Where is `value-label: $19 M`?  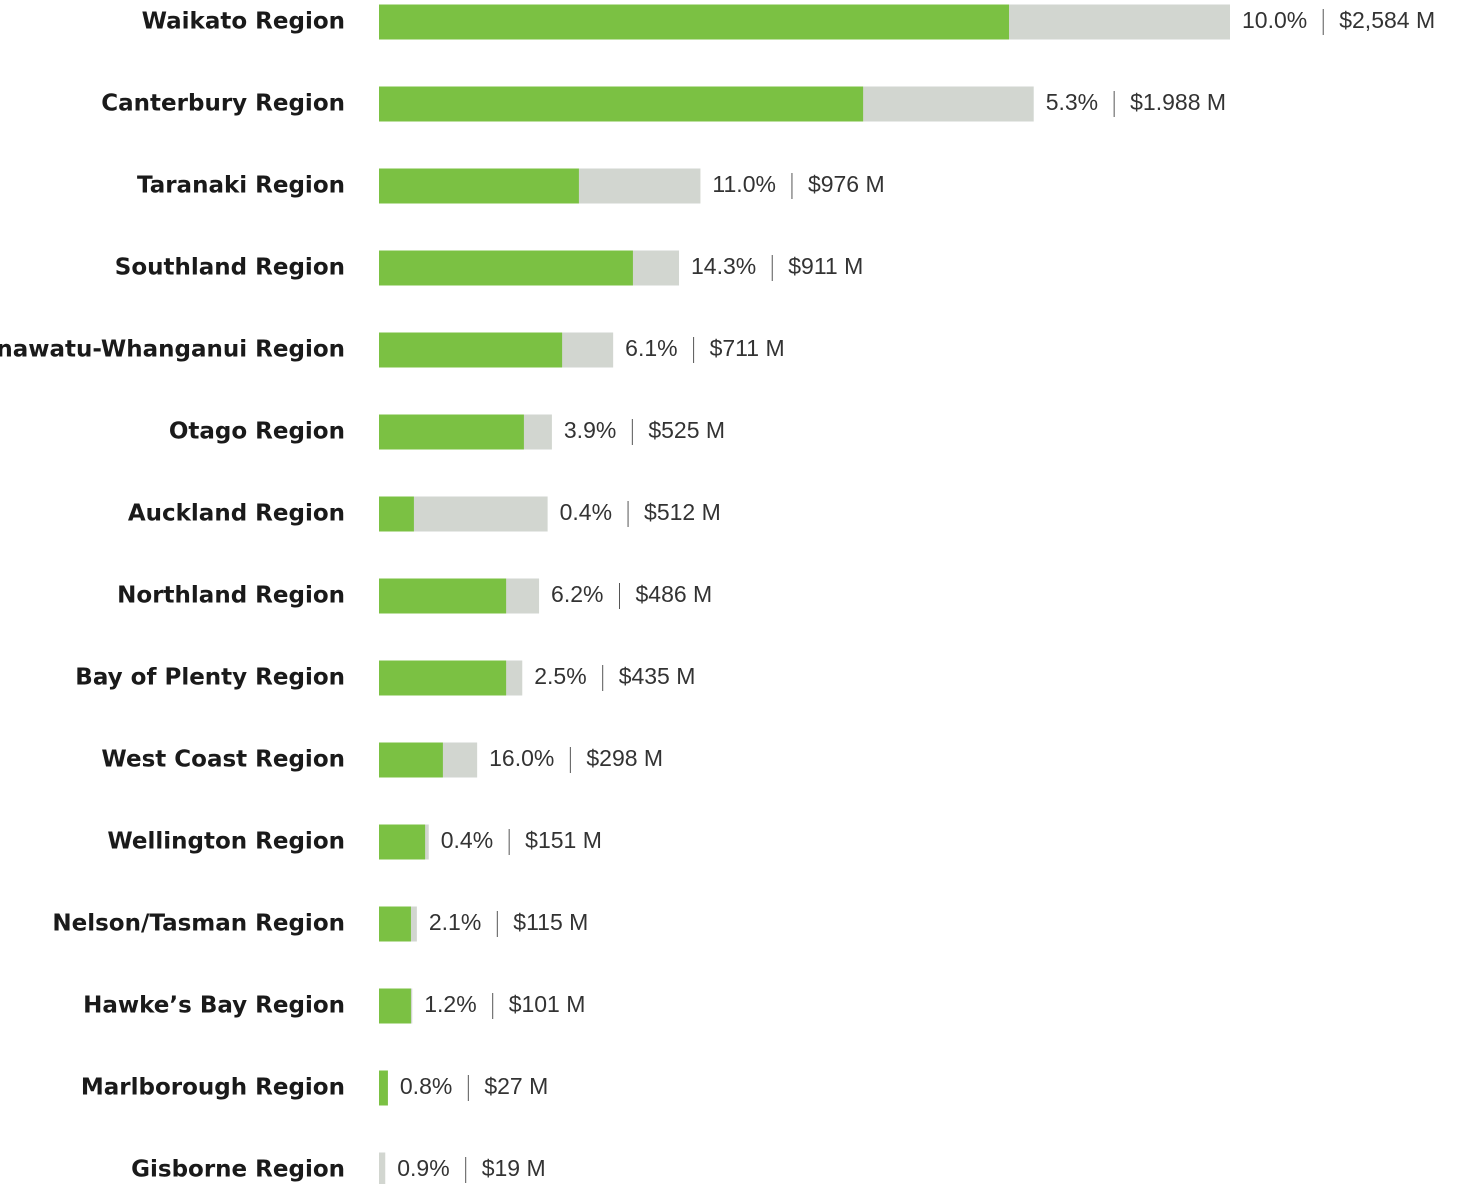 value-label: $19 M is located at coordinates (514, 1168).